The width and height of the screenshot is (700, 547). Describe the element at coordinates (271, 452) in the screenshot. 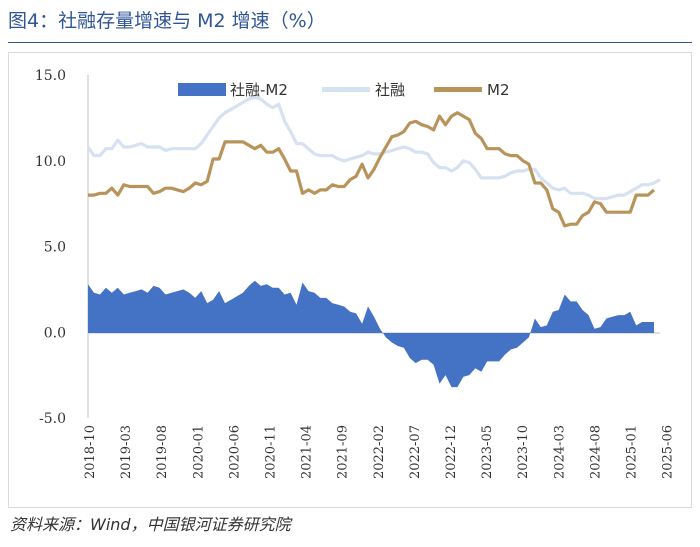

I see `x-tick-label: 2020-11` at that location.